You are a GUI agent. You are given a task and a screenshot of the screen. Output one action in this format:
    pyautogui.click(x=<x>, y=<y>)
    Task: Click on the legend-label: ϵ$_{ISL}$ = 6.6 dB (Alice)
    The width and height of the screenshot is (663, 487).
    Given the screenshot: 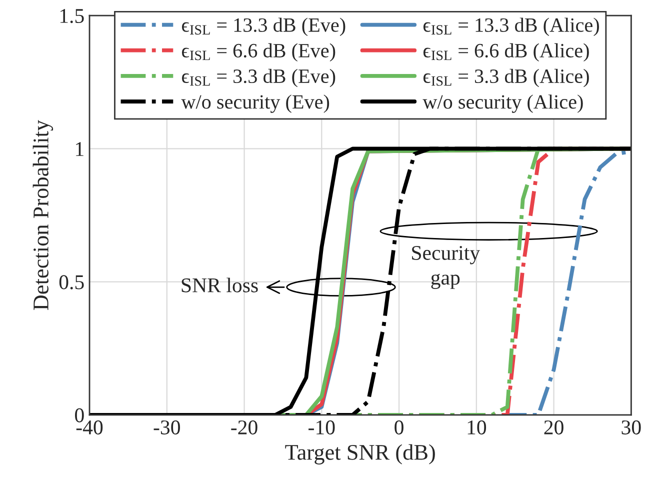 What is the action you would take?
    pyautogui.click(x=506, y=52)
    